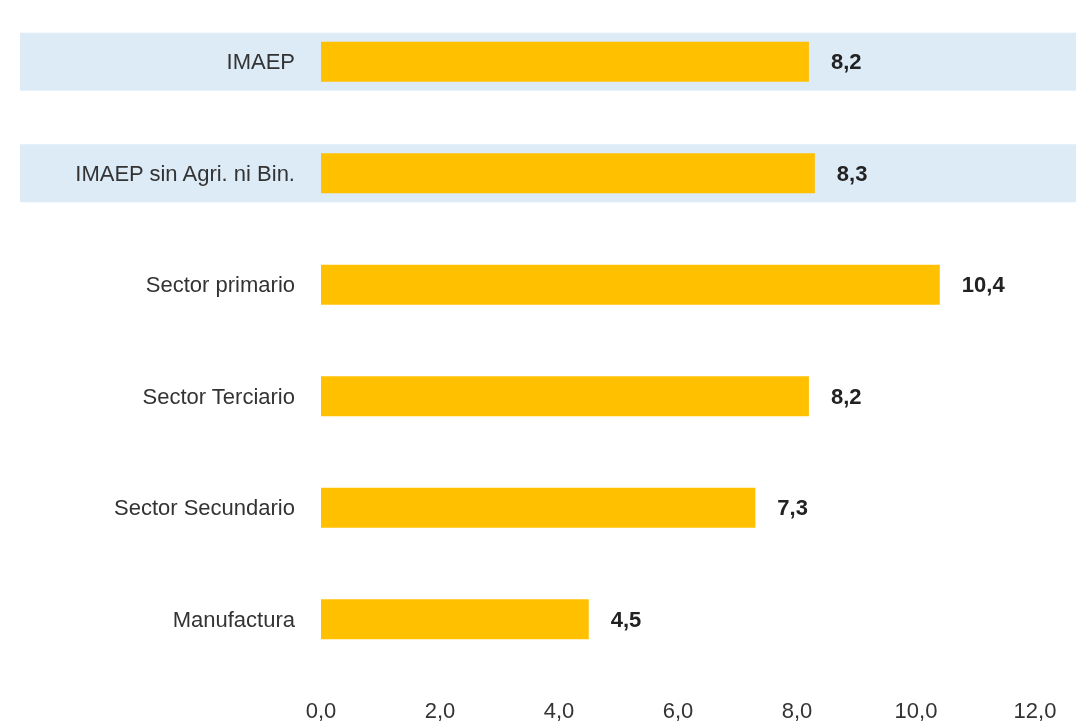 The image size is (1076, 728). I want to click on y-tick-label: IMAEP, so click(260, 62).